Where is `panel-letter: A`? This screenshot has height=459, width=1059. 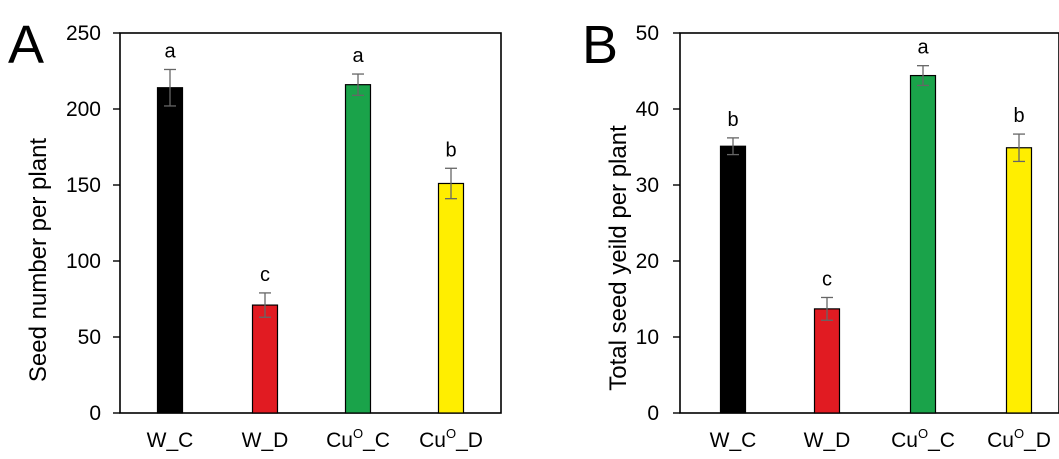 panel-letter: A is located at coordinates (26, 45).